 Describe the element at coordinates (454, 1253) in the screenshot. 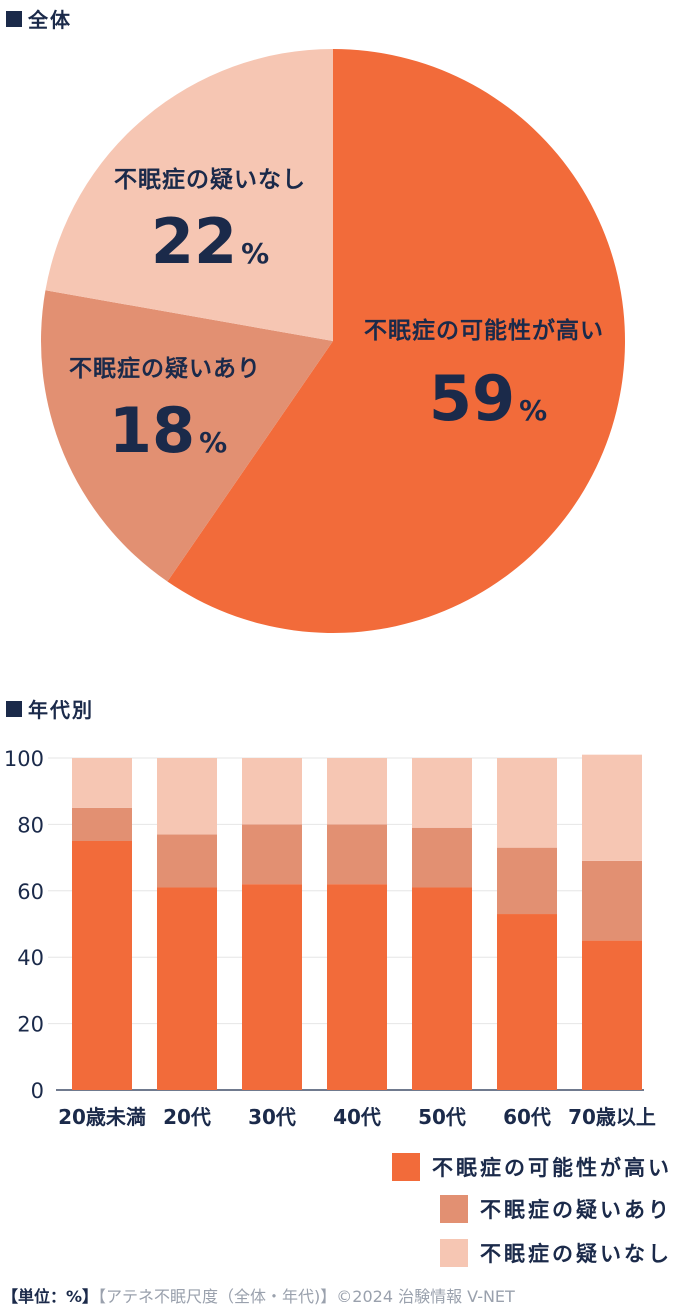

I see `legend-swatch-none` at that location.